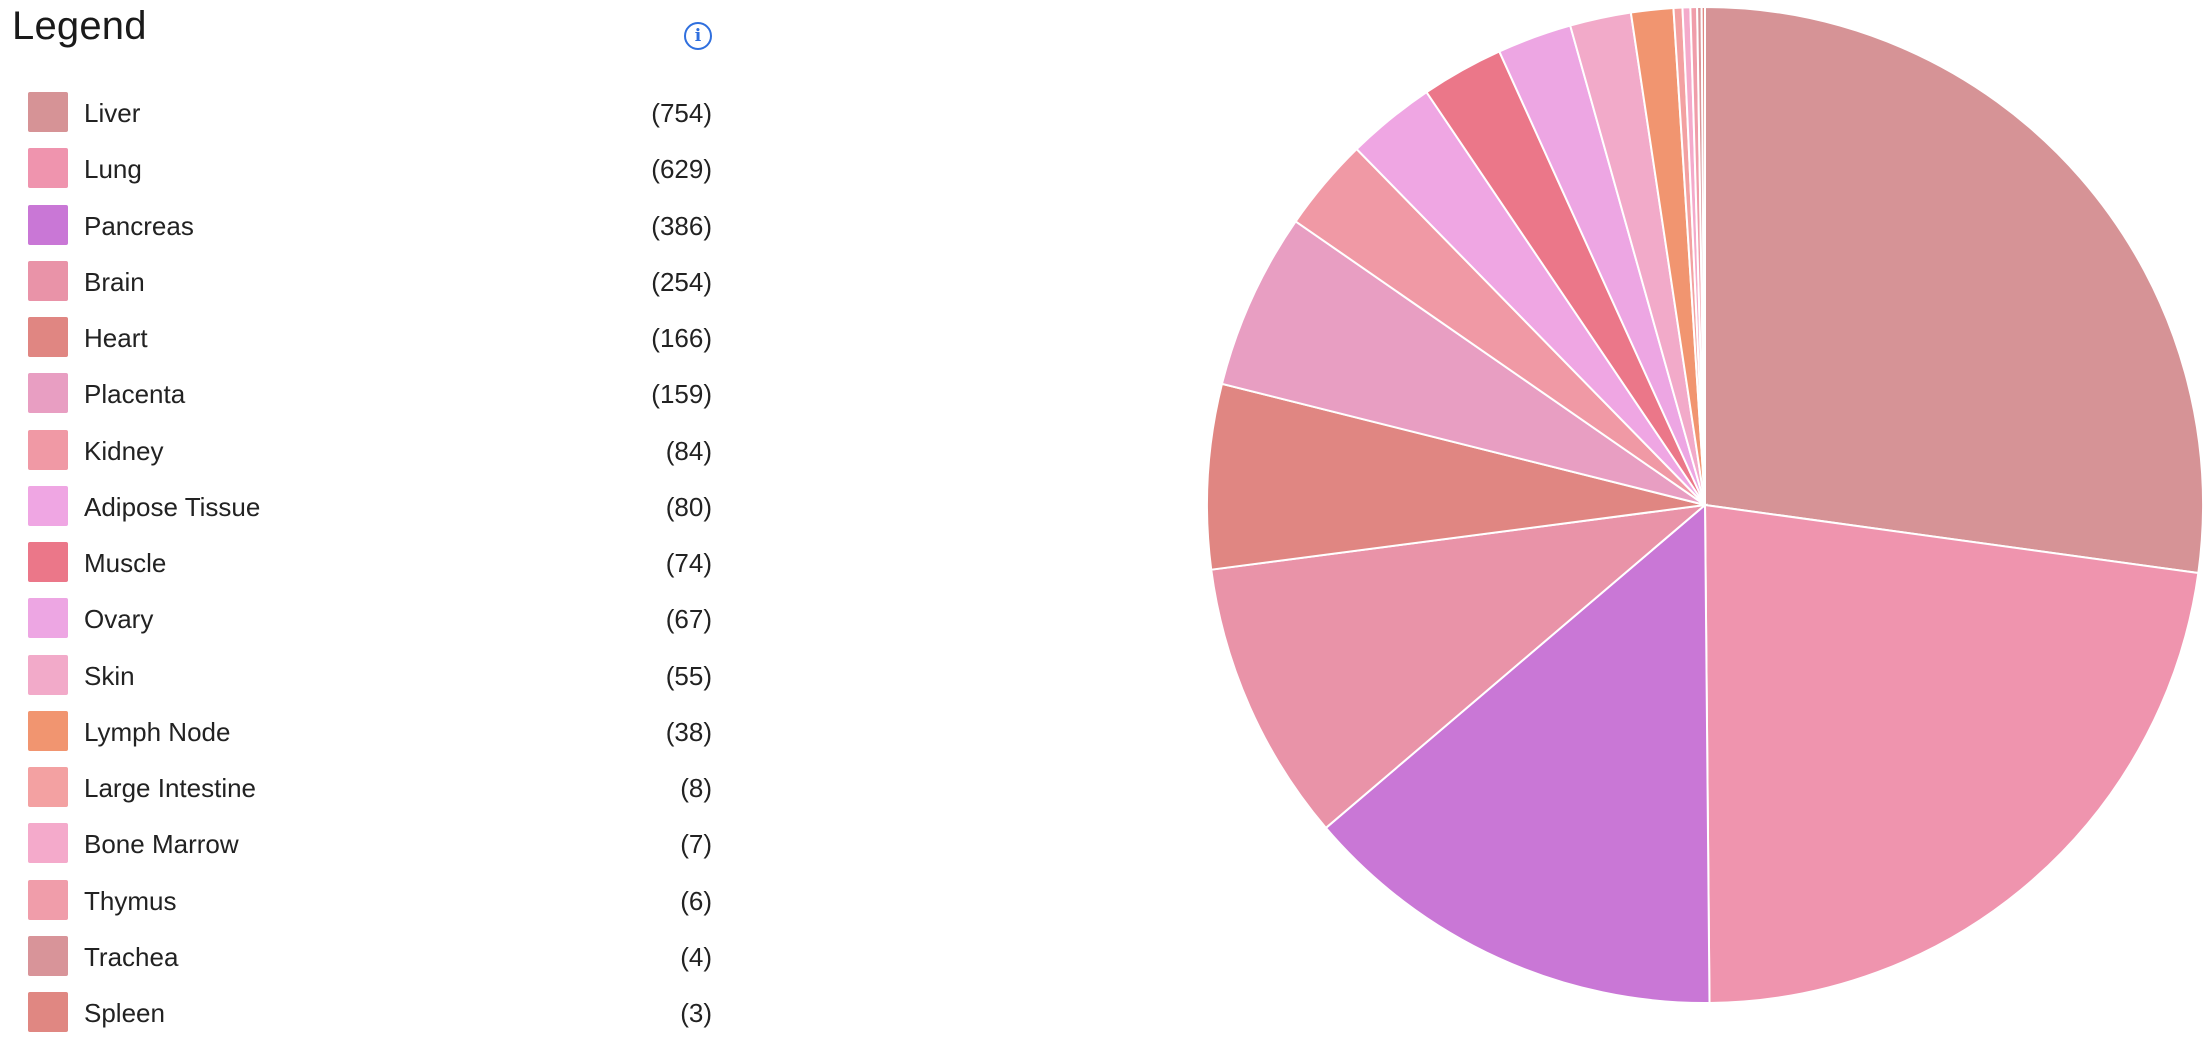 This screenshot has height=1046, width=2212. Describe the element at coordinates (688, 563) in the screenshot. I see `legend-count: (74)` at that location.